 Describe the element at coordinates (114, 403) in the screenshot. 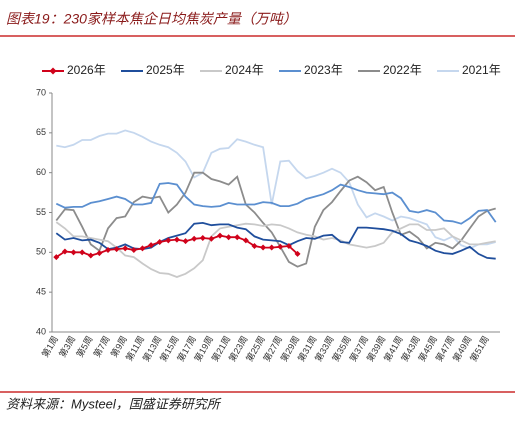

I see `source: 资料来源：Mysteel，国盛证券研究所` at that location.